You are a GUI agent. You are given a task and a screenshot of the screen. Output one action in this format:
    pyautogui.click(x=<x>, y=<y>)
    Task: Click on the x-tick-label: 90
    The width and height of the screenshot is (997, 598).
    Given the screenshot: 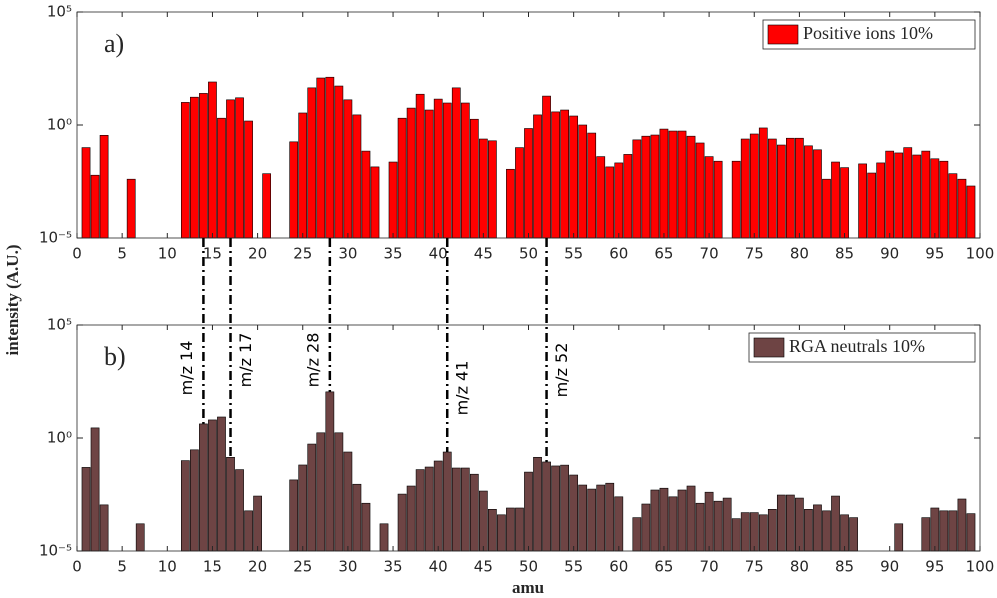 What is the action you would take?
    pyautogui.click(x=889, y=254)
    